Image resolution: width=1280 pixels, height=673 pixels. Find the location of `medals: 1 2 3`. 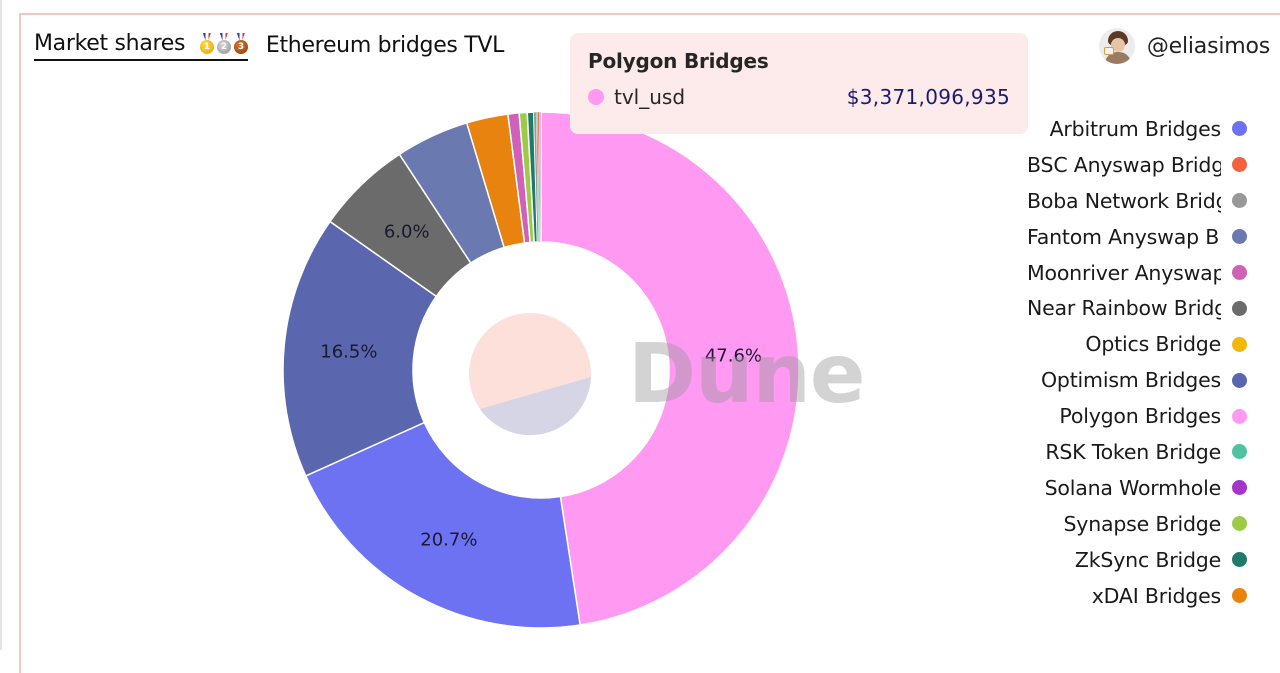

medals: 1 2 3 is located at coordinates (223, 44).